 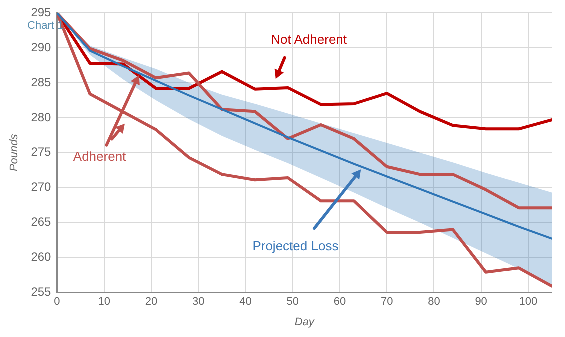 I want to click on y-tick-label: 260, so click(x=41, y=257).